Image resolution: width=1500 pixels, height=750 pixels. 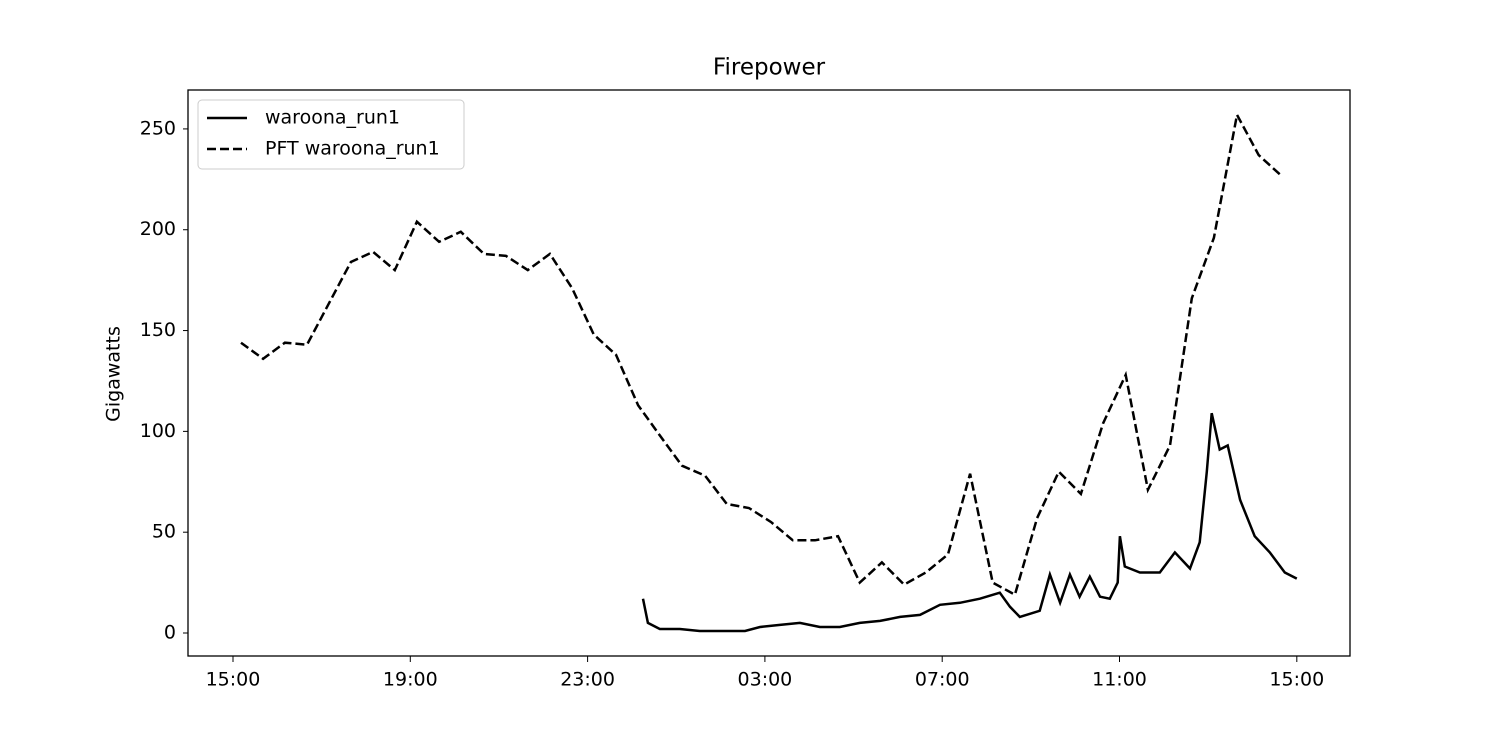 I want to click on y-tick-label: 200, so click(x=158, y=229).